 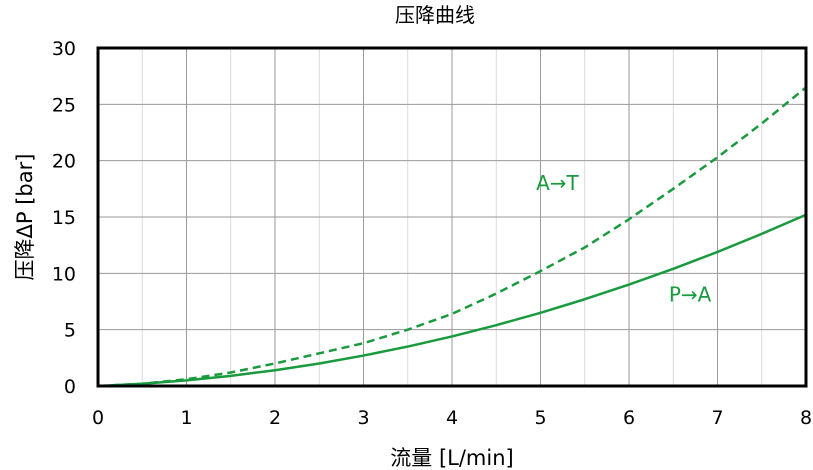 What do you see at coordinates (690, 295) in the screenshot?
I see `series-annotation: P→A` at bounding box center [690, 295].